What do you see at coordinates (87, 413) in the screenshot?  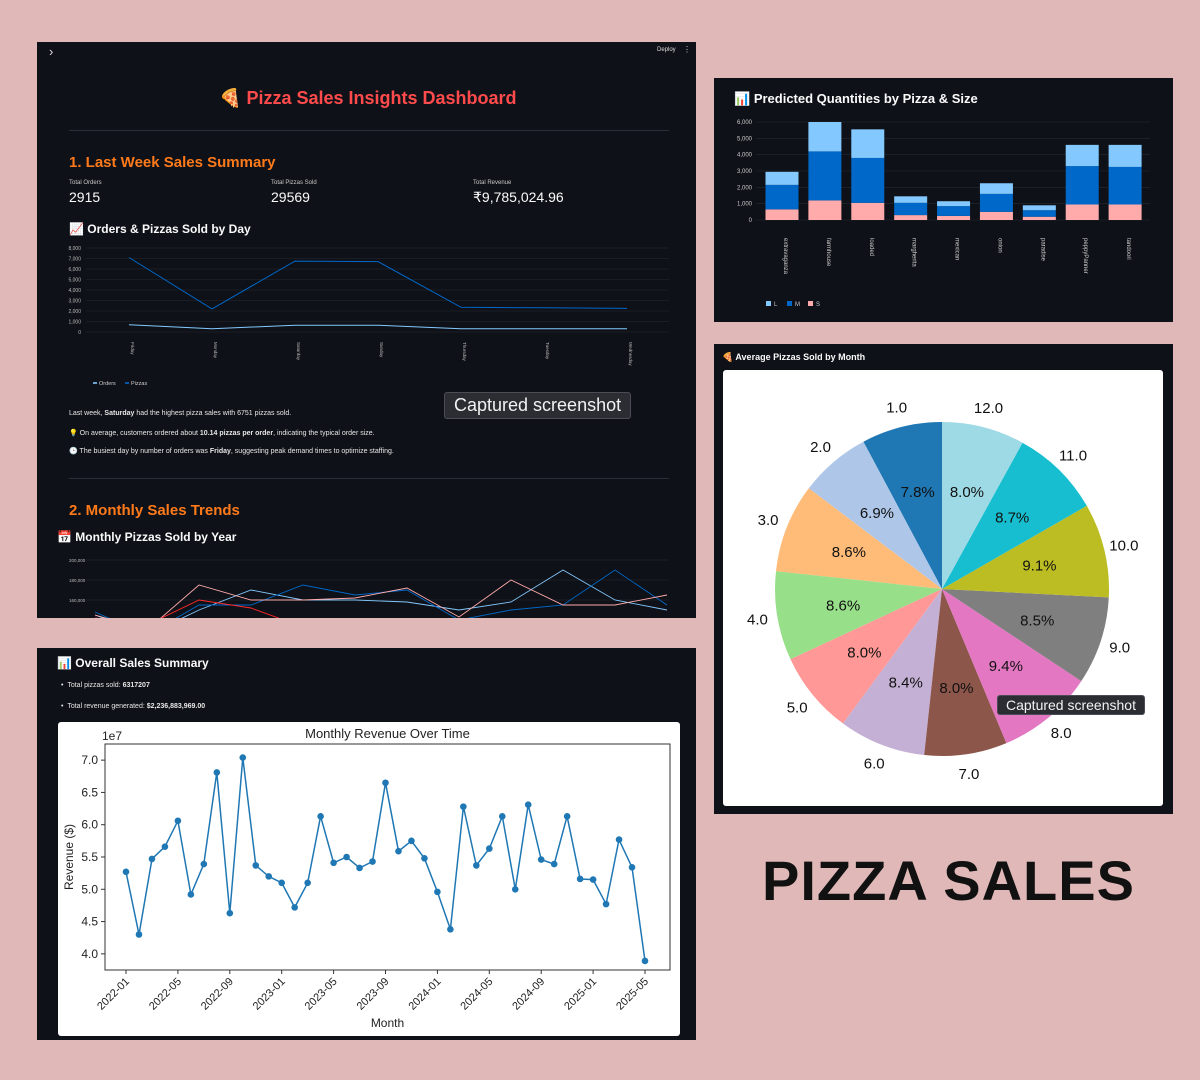 I see `insight-text-pre: Last week,` at bounding box center [87, 413].